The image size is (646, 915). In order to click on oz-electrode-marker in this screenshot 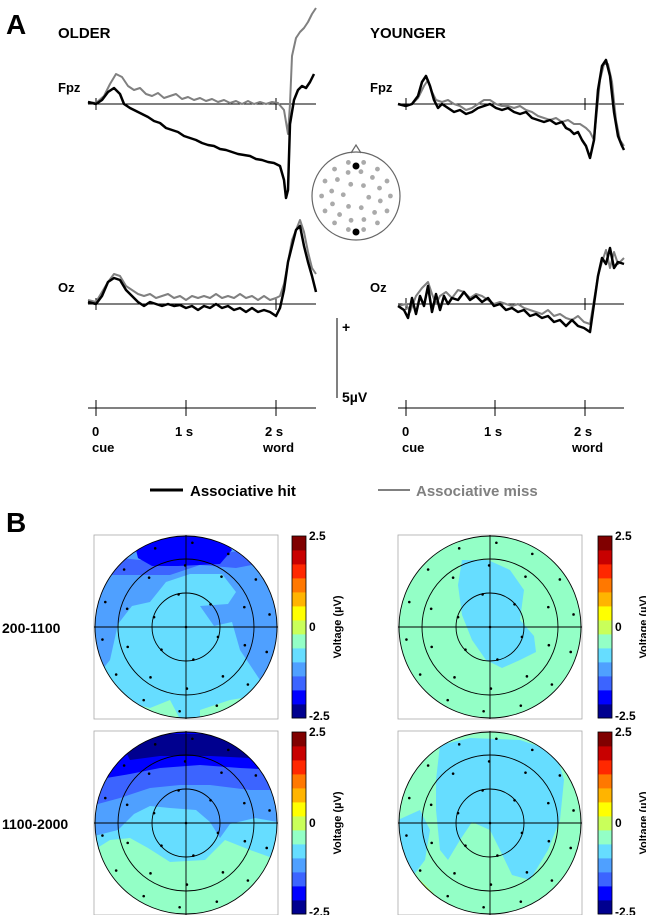, I will do `click(356, 232)`.